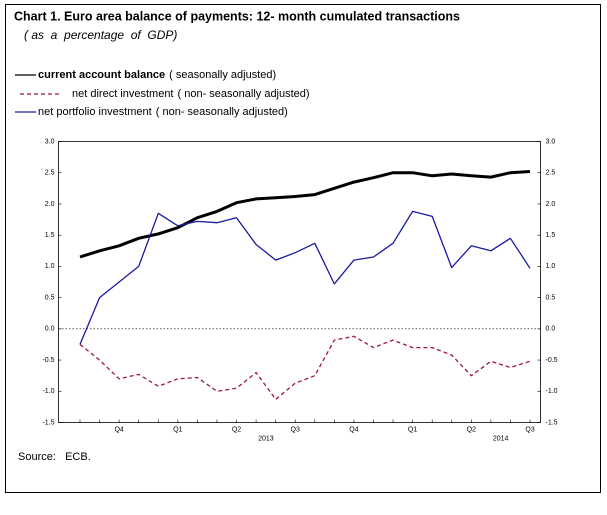 The image size is (607, 515). I want to click on legend-name: current account balance, so click(101, 75).